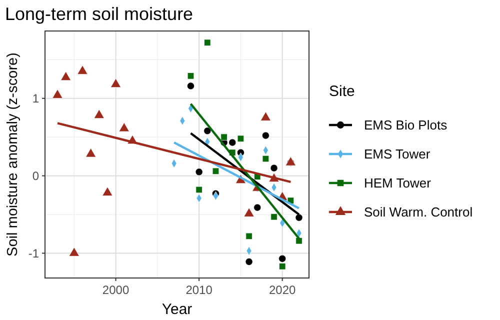 The height and width of the screenshot is (320, 500). Describe the element at coordinates (36, 99) in the screenshot. I see `y-tick-label: 1` at that location.